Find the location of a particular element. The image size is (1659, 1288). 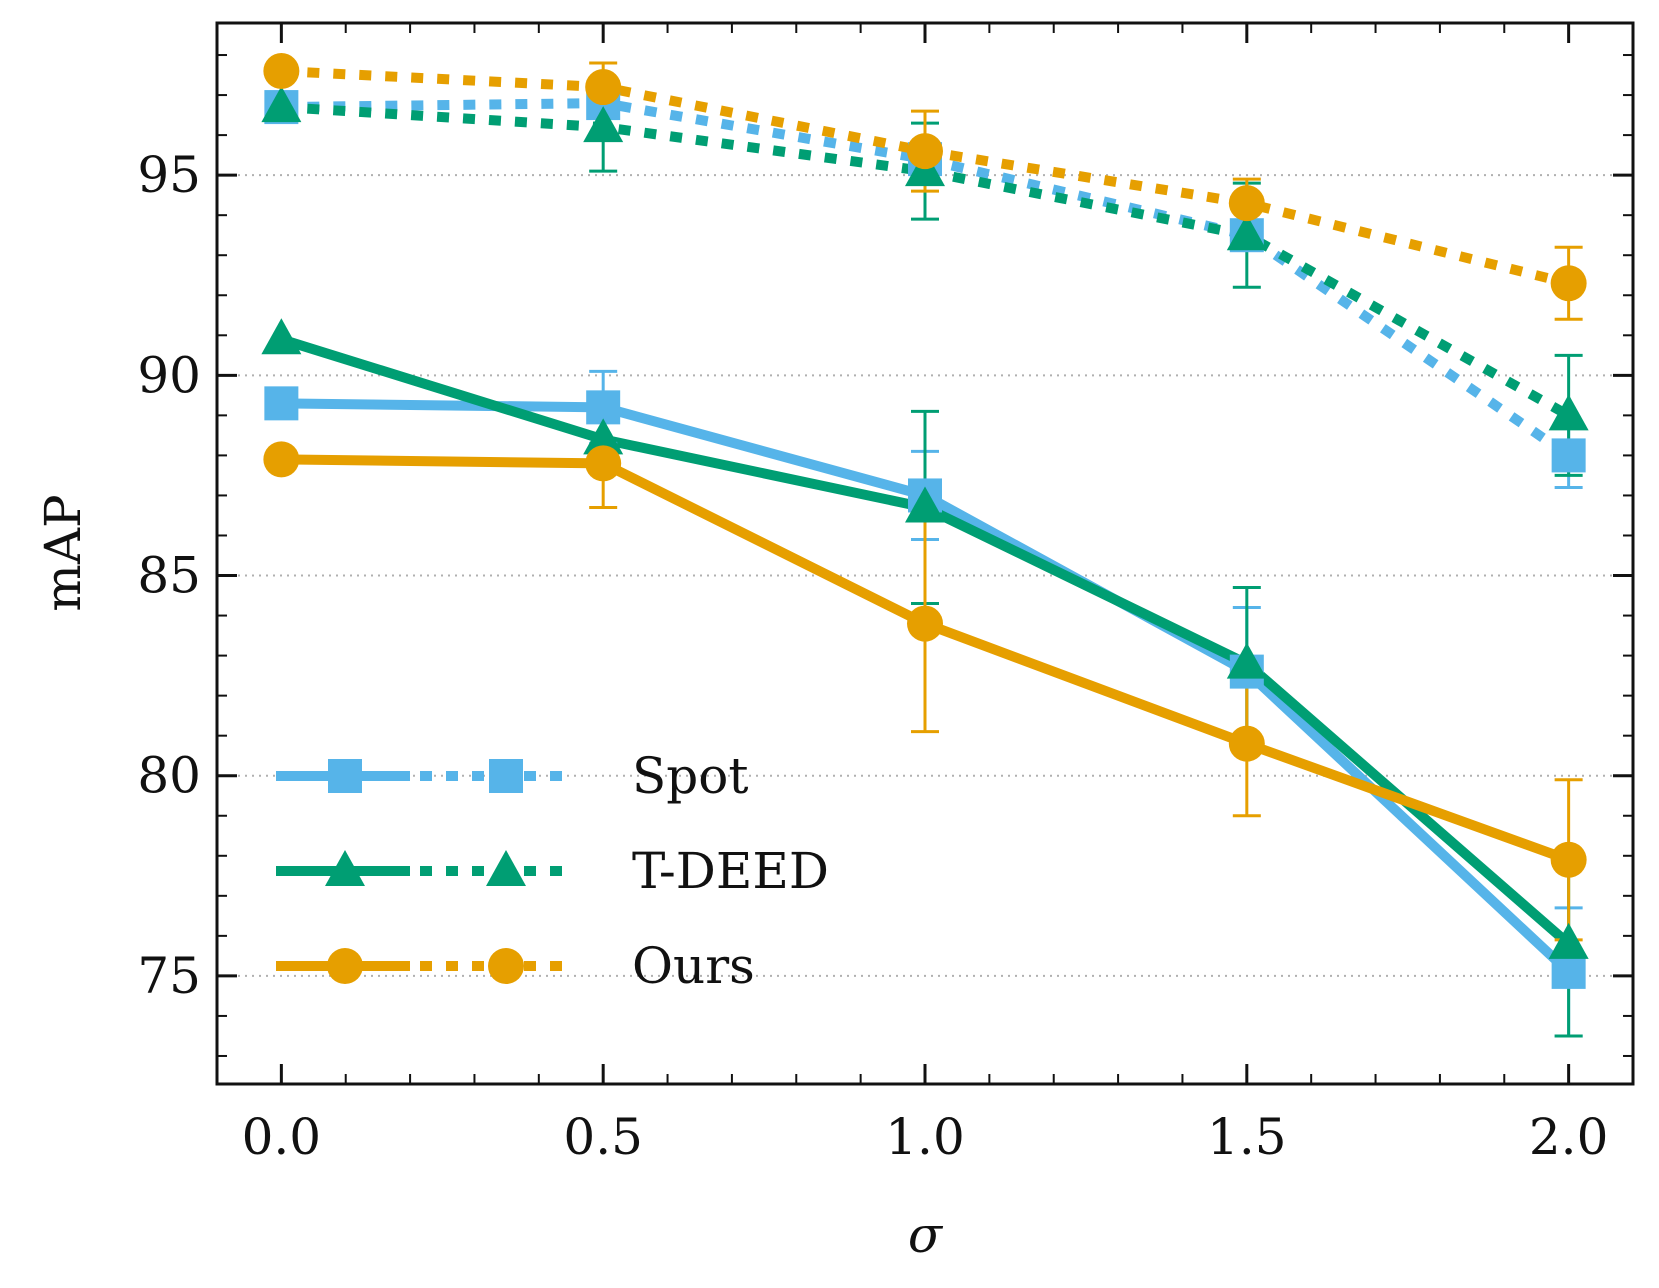

data-point-spot-dotted is located at coordinates (1568, 455).